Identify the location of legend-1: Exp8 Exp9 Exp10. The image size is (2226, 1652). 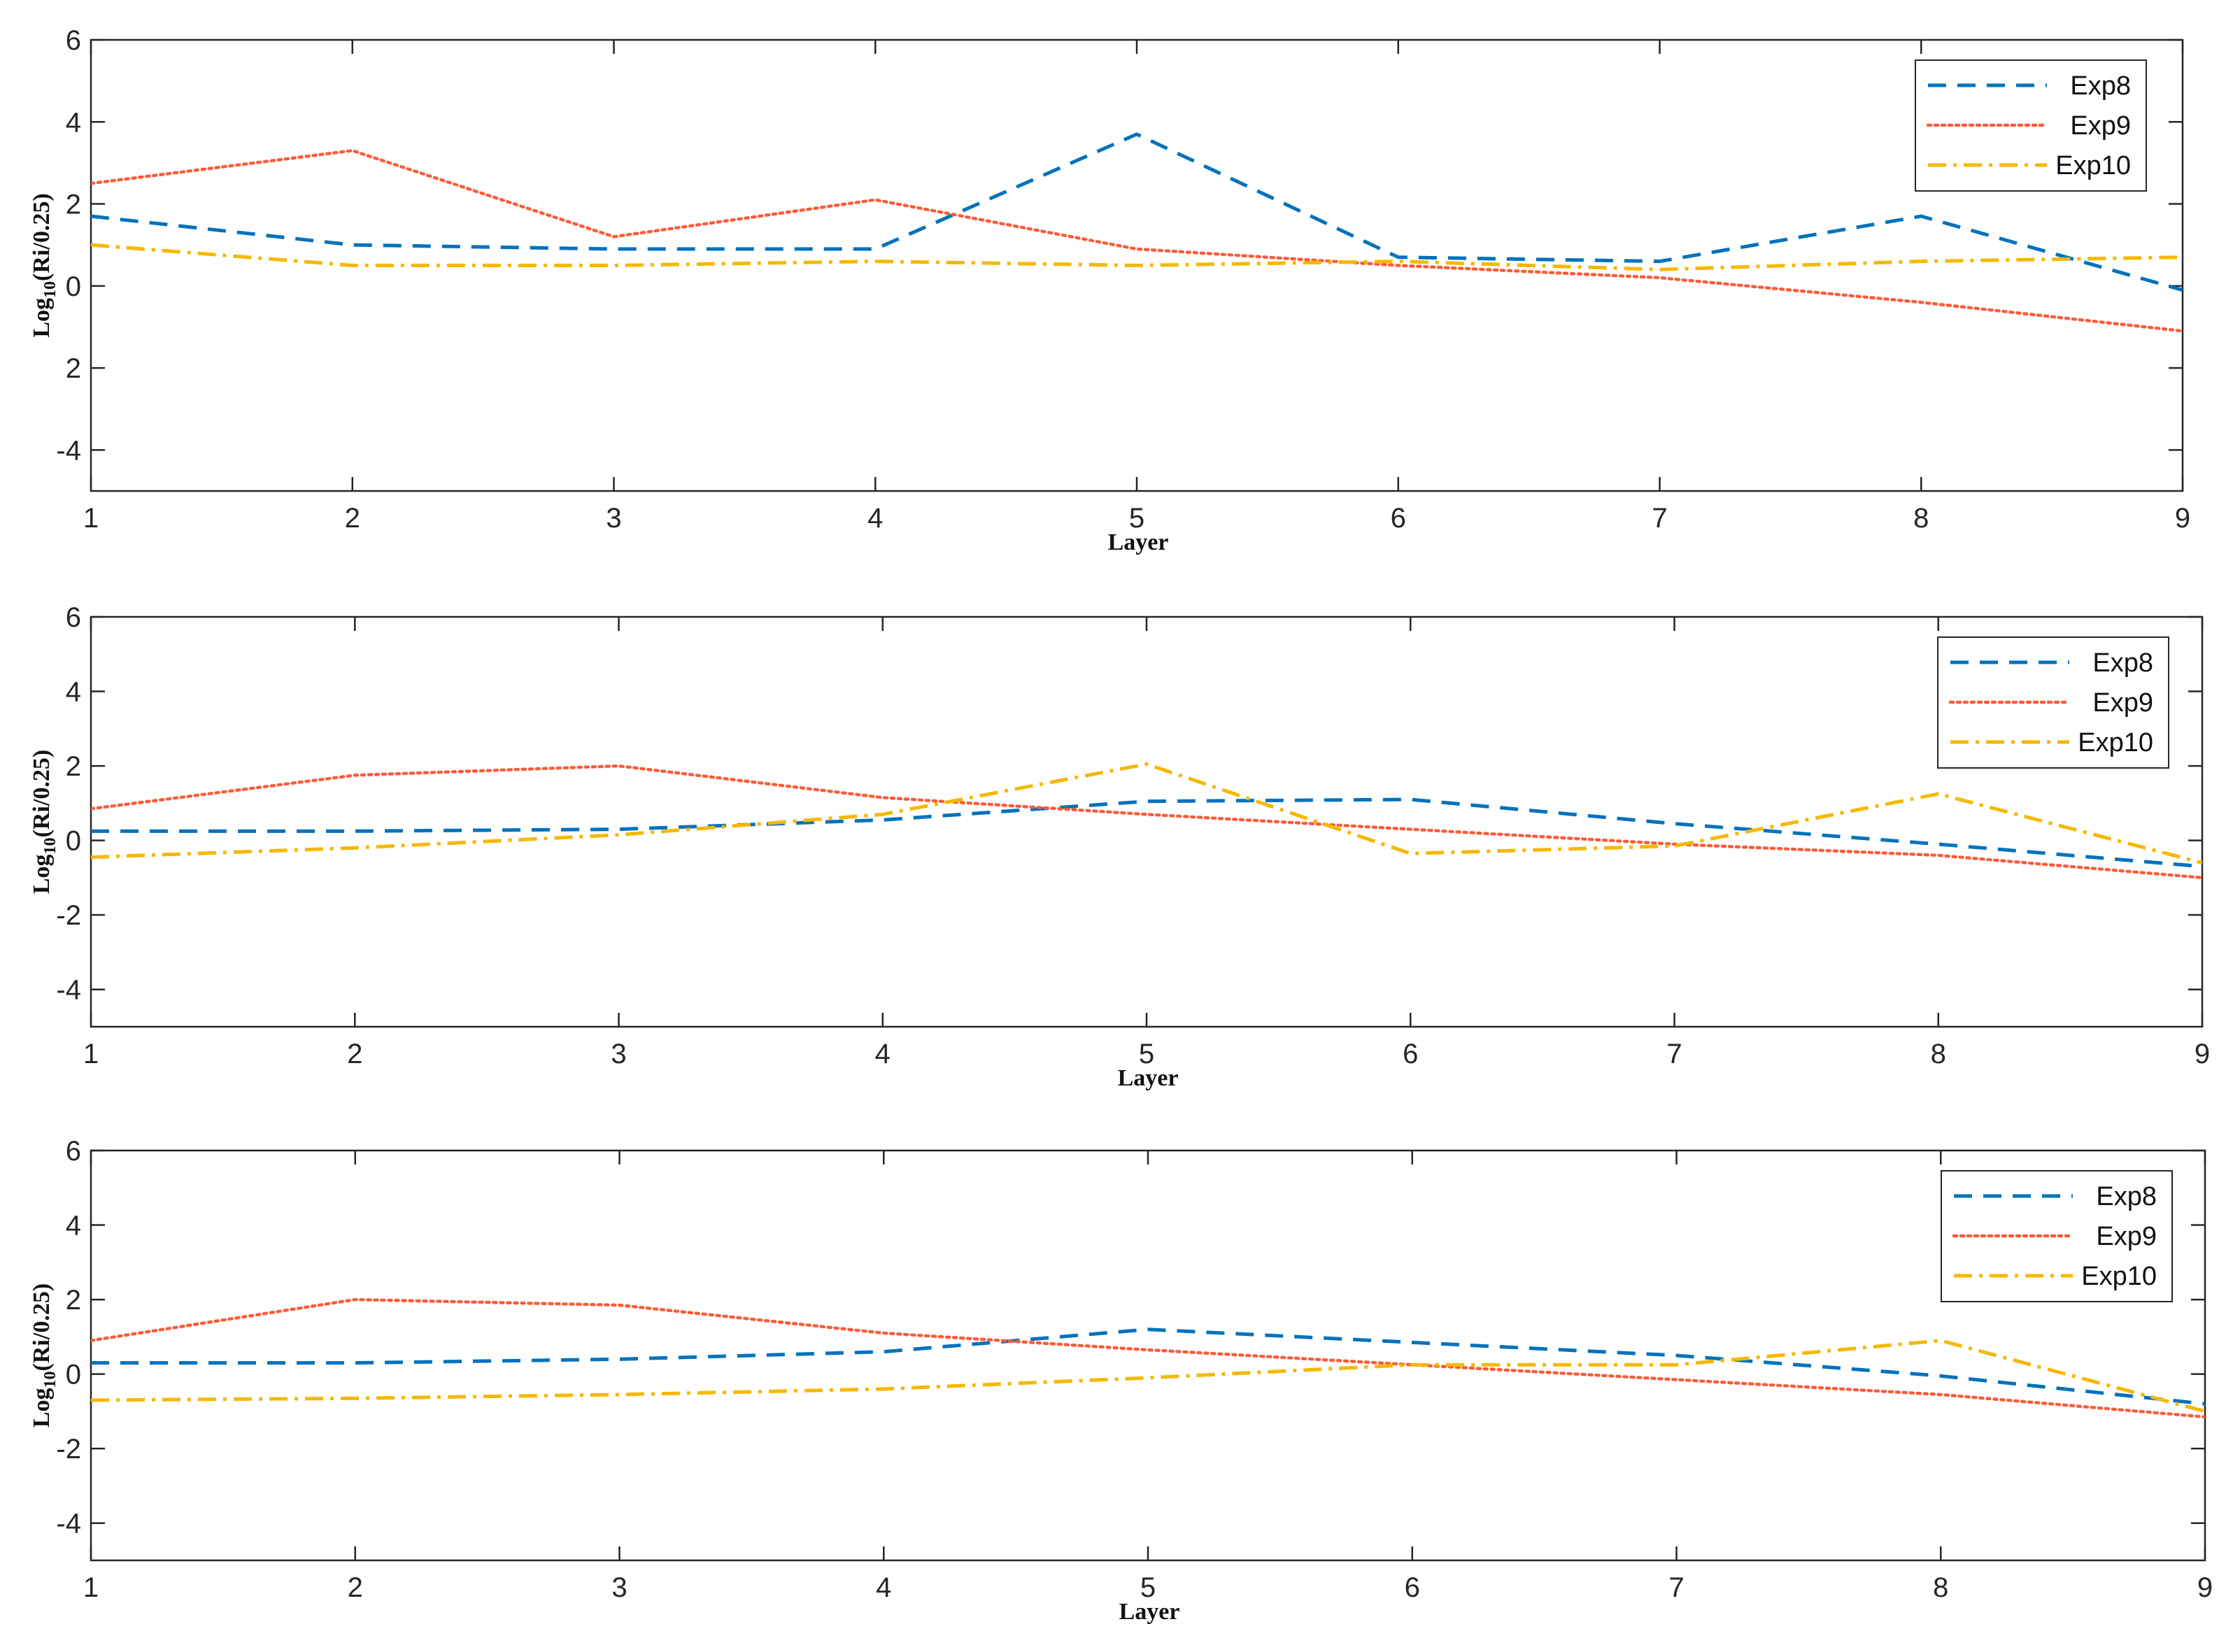
(2031, 125).